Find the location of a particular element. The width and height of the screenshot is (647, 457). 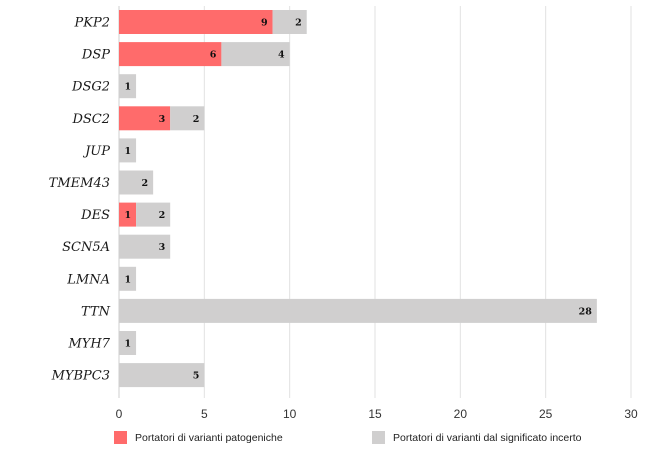

category-label-pkp2: PKP2 is located at coordinates (92, 23).